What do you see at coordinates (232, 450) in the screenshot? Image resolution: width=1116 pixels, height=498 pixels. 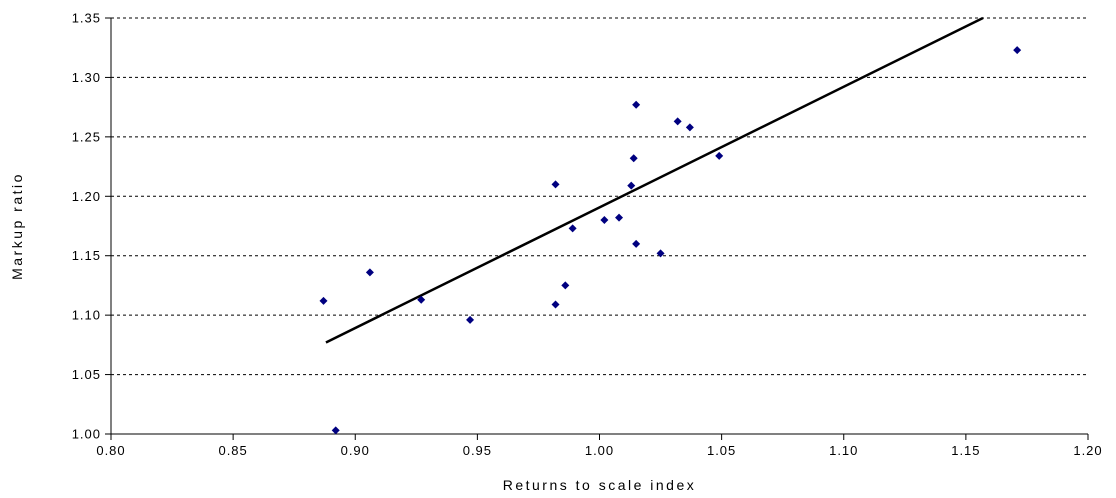 I see `x-tick-label: 0.85` at bounding box center [232, 450].